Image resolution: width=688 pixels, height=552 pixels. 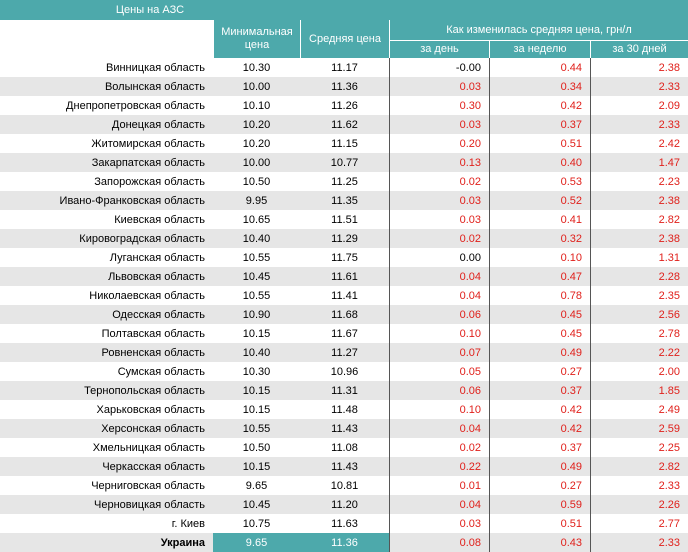 I want to click on price: 11.62, so click(x=344, y=124).